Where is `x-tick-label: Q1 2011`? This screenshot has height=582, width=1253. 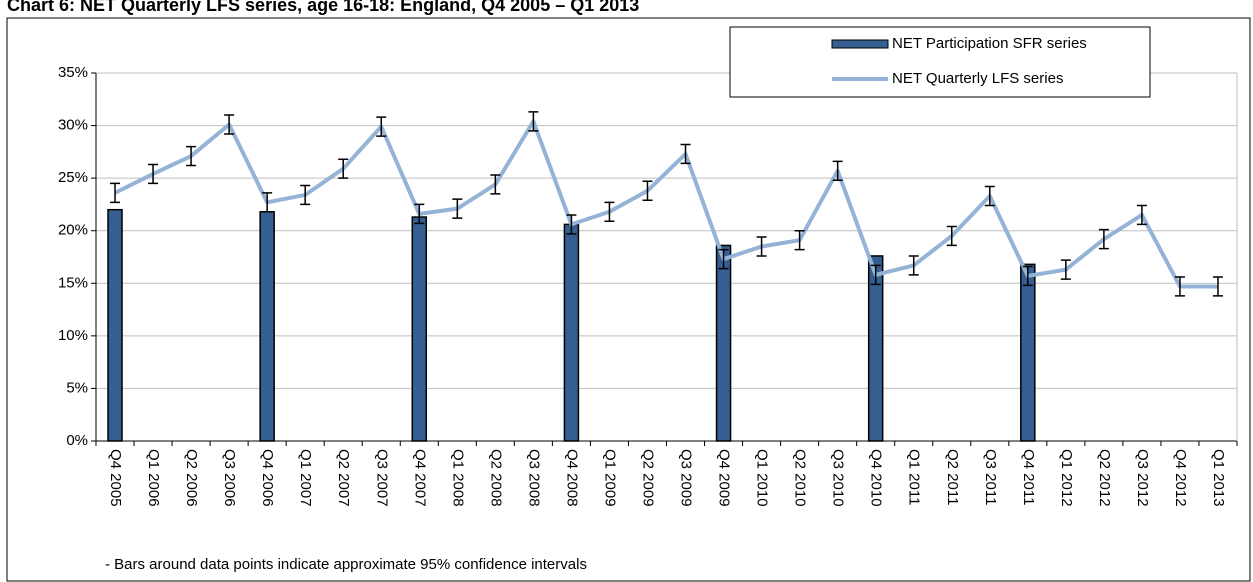
x-tick-label: Q1 2011 is located at coordinates (914, 477).